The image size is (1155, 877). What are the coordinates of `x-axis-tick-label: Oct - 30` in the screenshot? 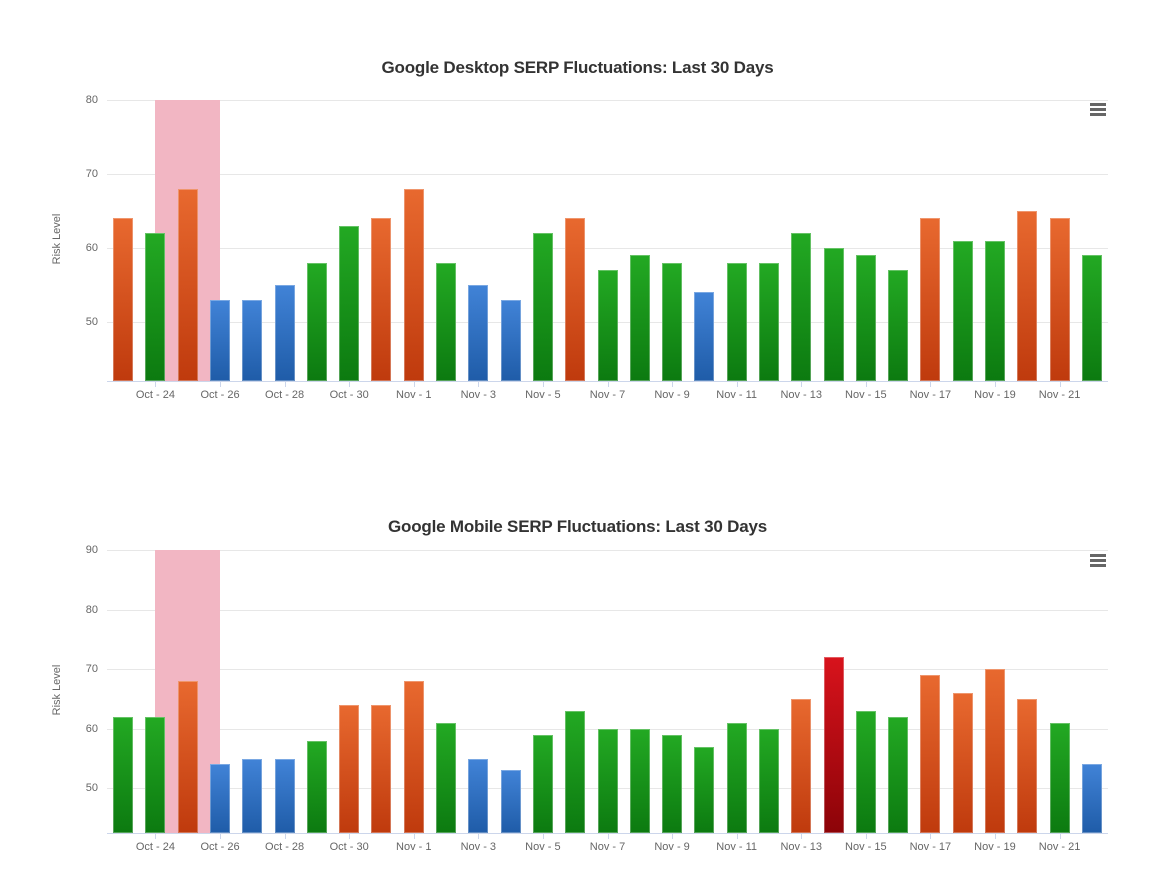 It's located at (349, 847).